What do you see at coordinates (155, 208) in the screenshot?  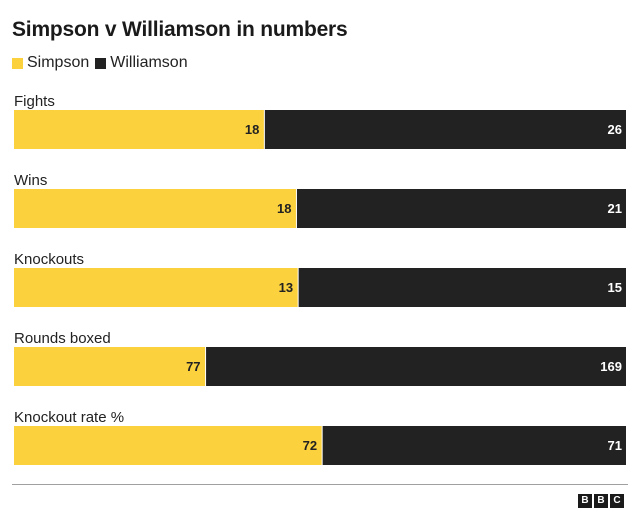 I see `bar-simpson-wins` at bounding box center [155, 208].